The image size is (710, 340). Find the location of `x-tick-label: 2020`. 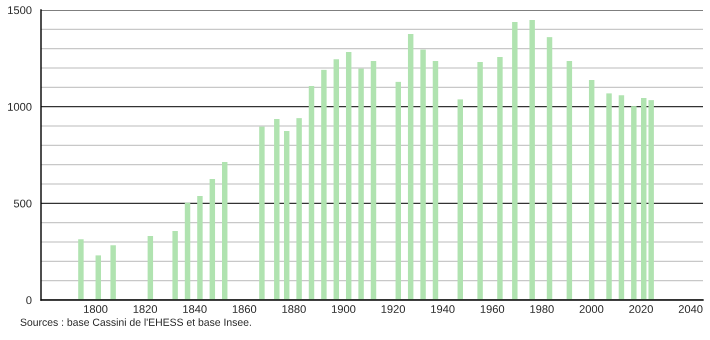

x-tick-label: 2020 is located at coordinates (641, 309).